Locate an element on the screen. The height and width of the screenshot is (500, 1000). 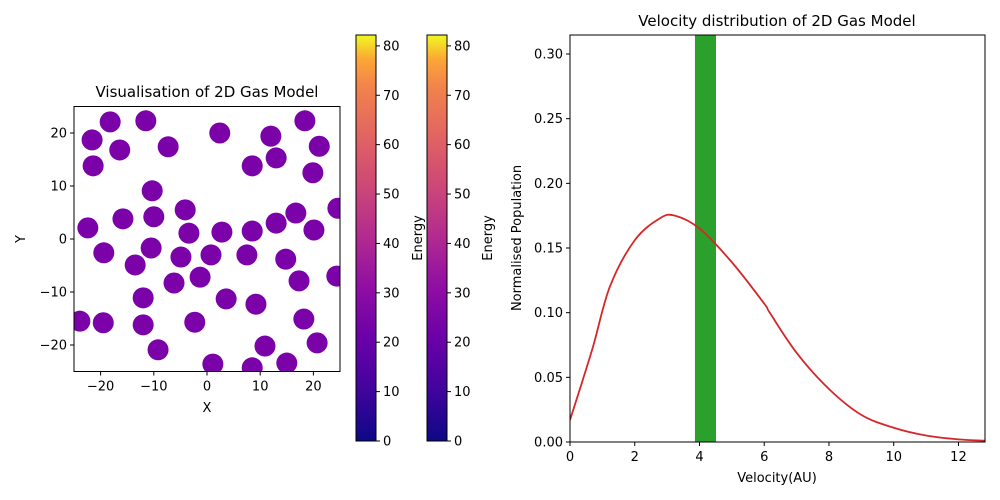
y-tick-label: 0.00 is located at coordinates (548, 443).